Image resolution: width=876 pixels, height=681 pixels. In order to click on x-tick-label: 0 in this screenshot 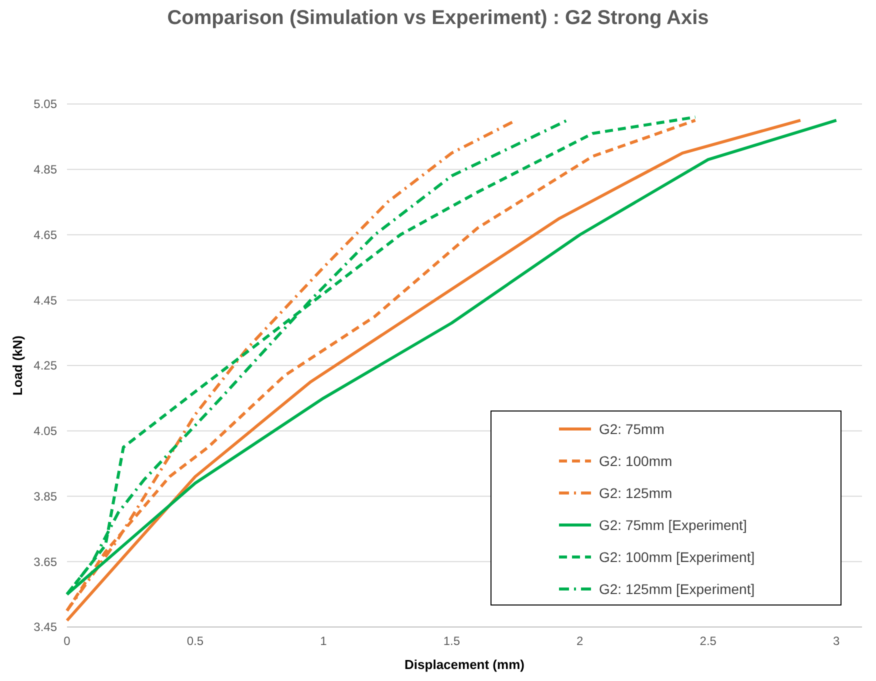, I will do `click(67, 641)`.